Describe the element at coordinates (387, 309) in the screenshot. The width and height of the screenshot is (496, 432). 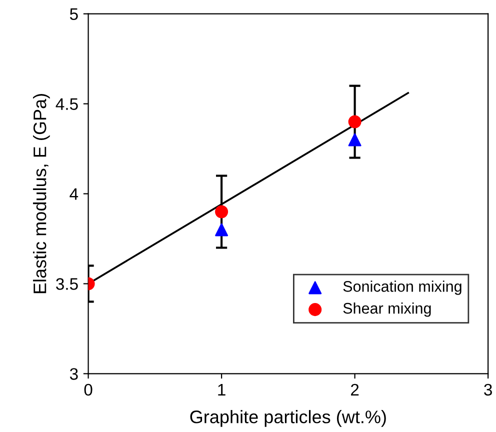
I see `legend-label: Shear mixing` at that location.